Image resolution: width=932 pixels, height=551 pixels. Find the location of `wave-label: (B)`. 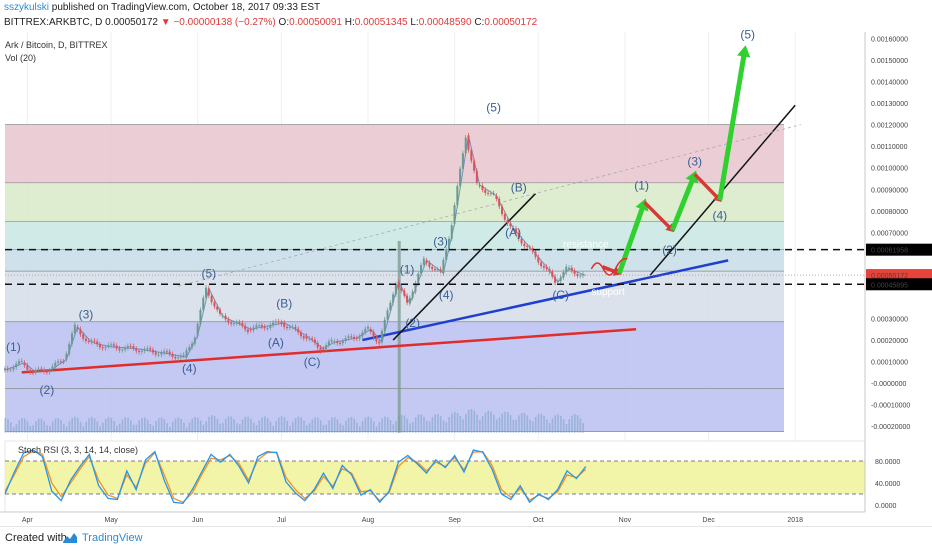

wave-label: (B) is located at coordinates (519, 187).